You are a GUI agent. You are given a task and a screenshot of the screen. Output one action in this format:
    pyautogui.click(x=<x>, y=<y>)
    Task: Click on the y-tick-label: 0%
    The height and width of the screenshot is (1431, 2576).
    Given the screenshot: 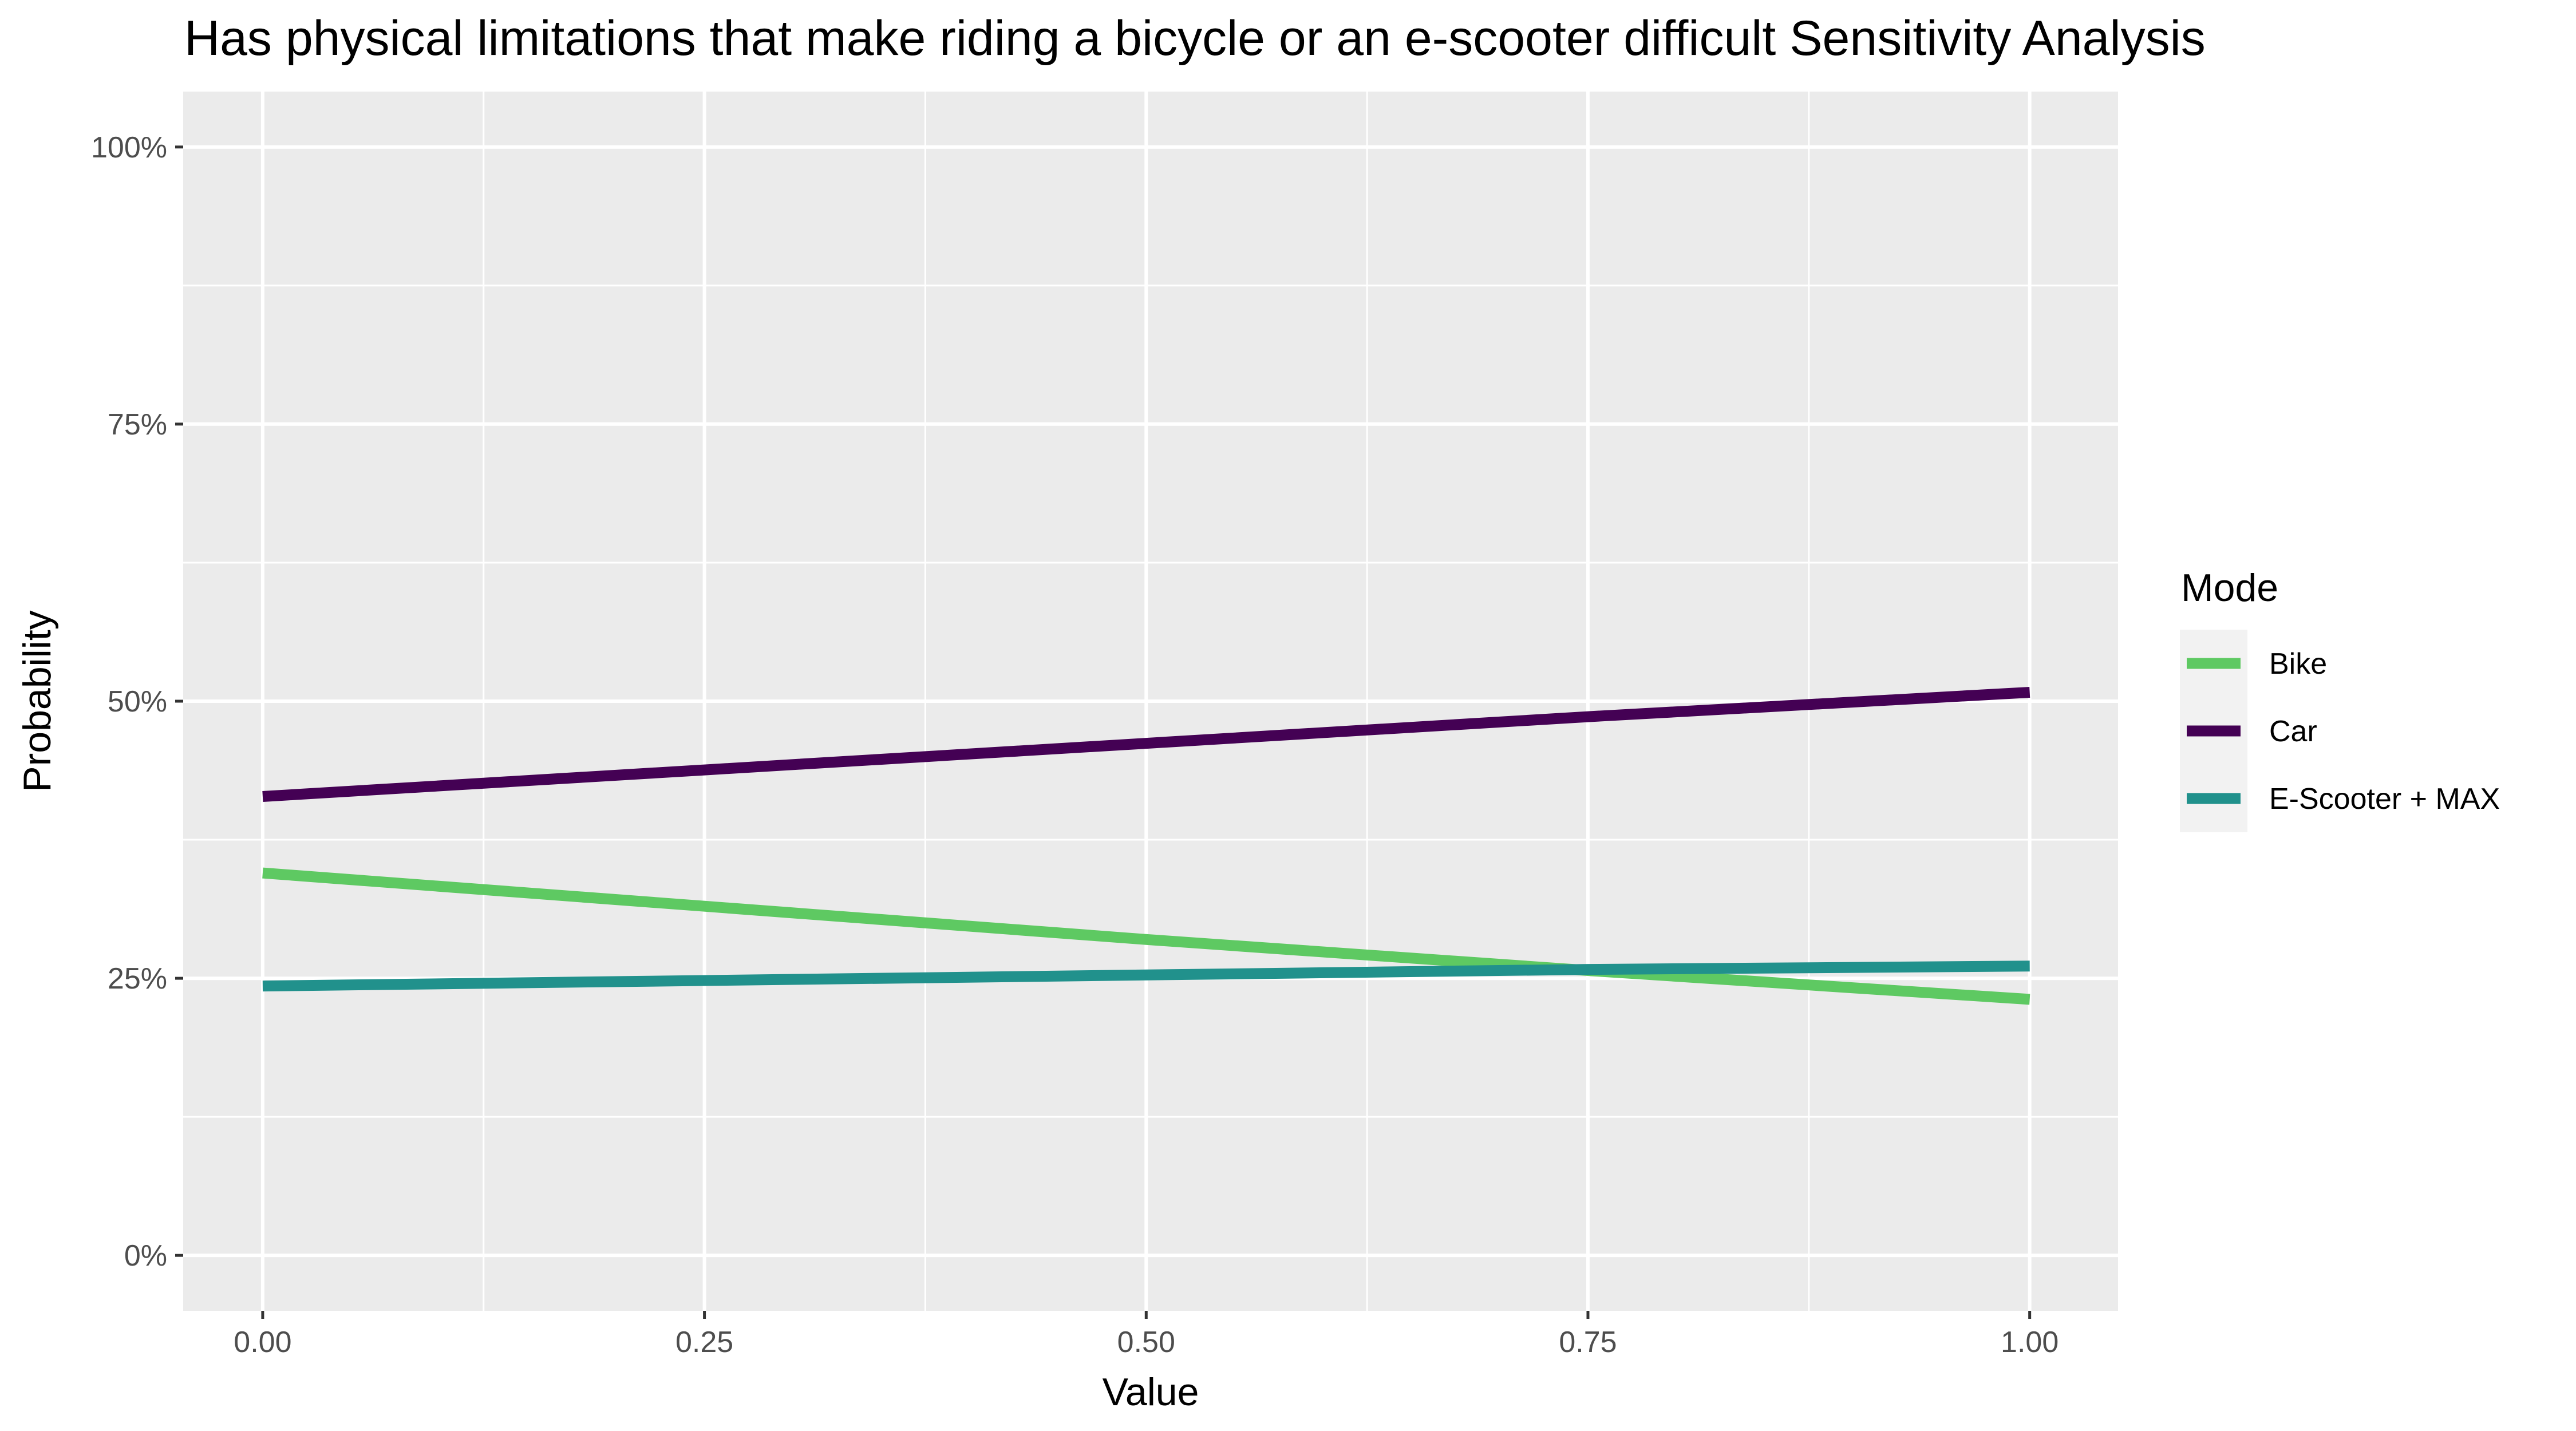 What is the action you would take?
    pyautogui.click(x=145, y=1255)
    